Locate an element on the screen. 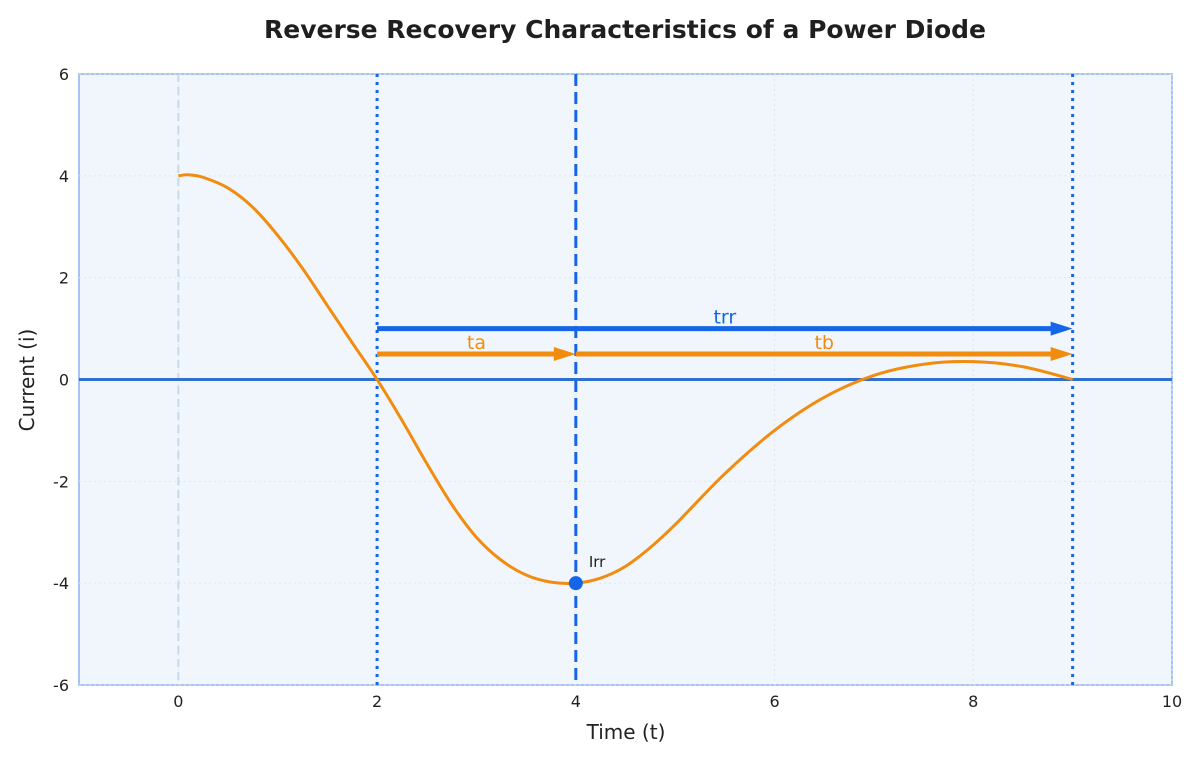 Image resolution: width=1200 pixels, height=761 pixels. y-tick-label: -4 is located at coordinates (61, 583).